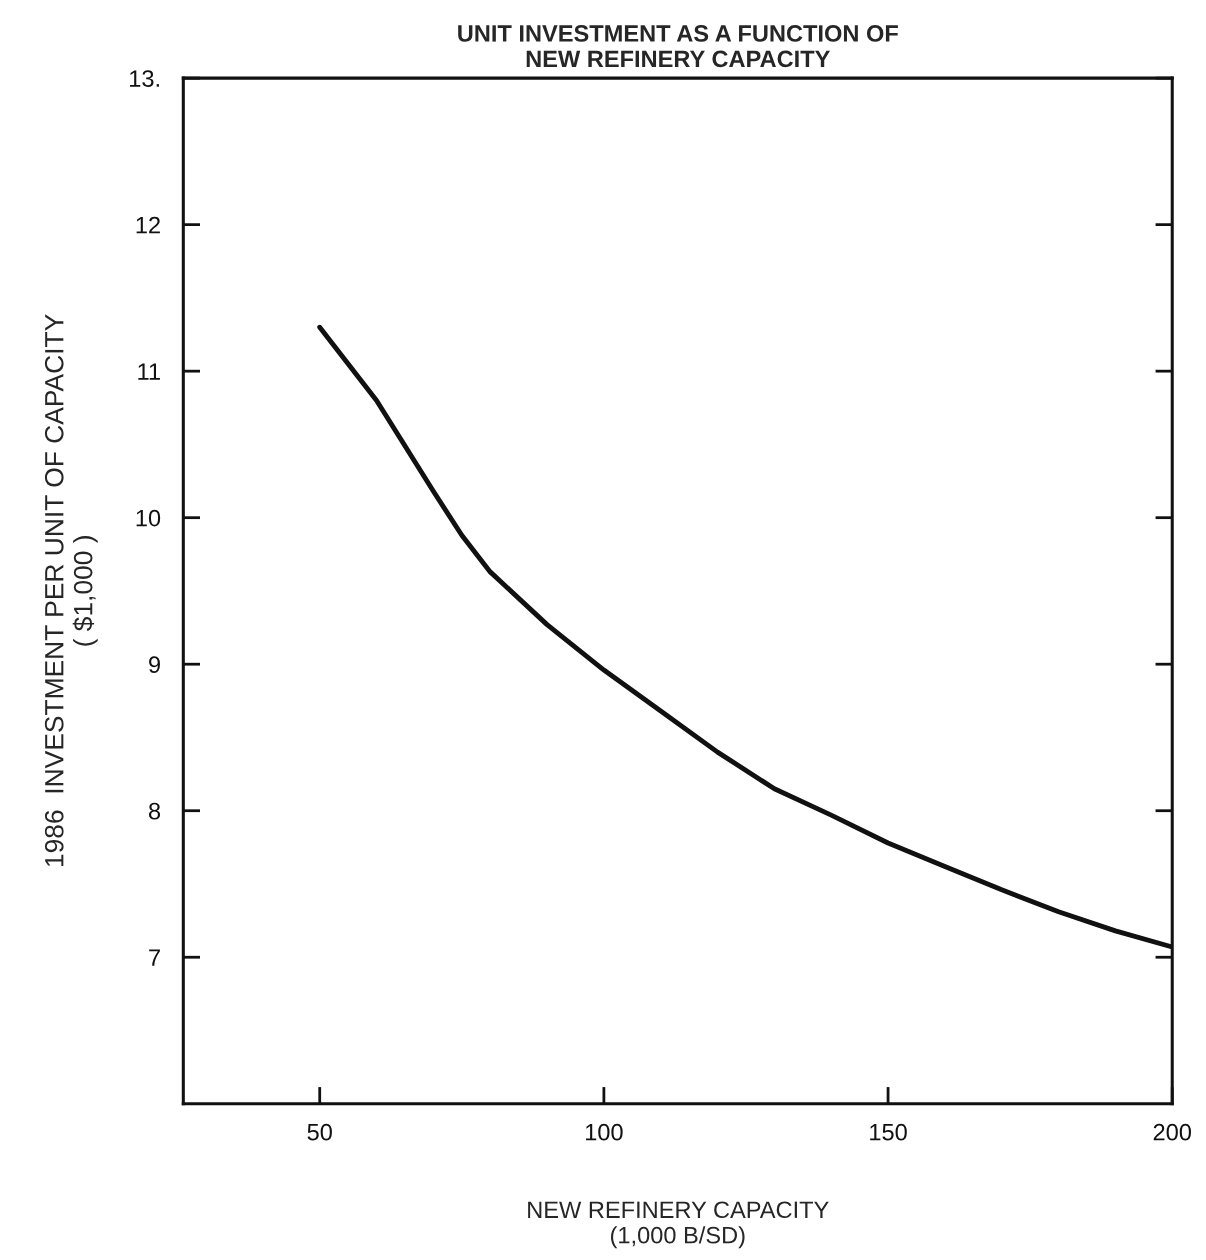 Image resolution: width=1206 pixels, height=1260 pixels. I want to click on y-tick-label: 8, so click(154, 811).